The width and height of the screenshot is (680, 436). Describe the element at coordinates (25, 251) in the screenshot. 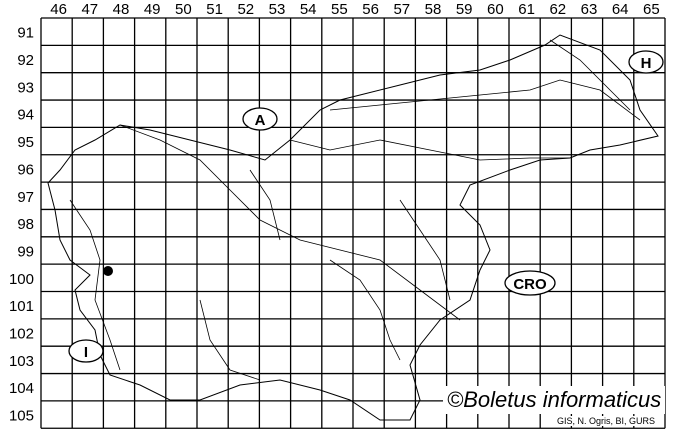

I see `row-label: 99` at that location.